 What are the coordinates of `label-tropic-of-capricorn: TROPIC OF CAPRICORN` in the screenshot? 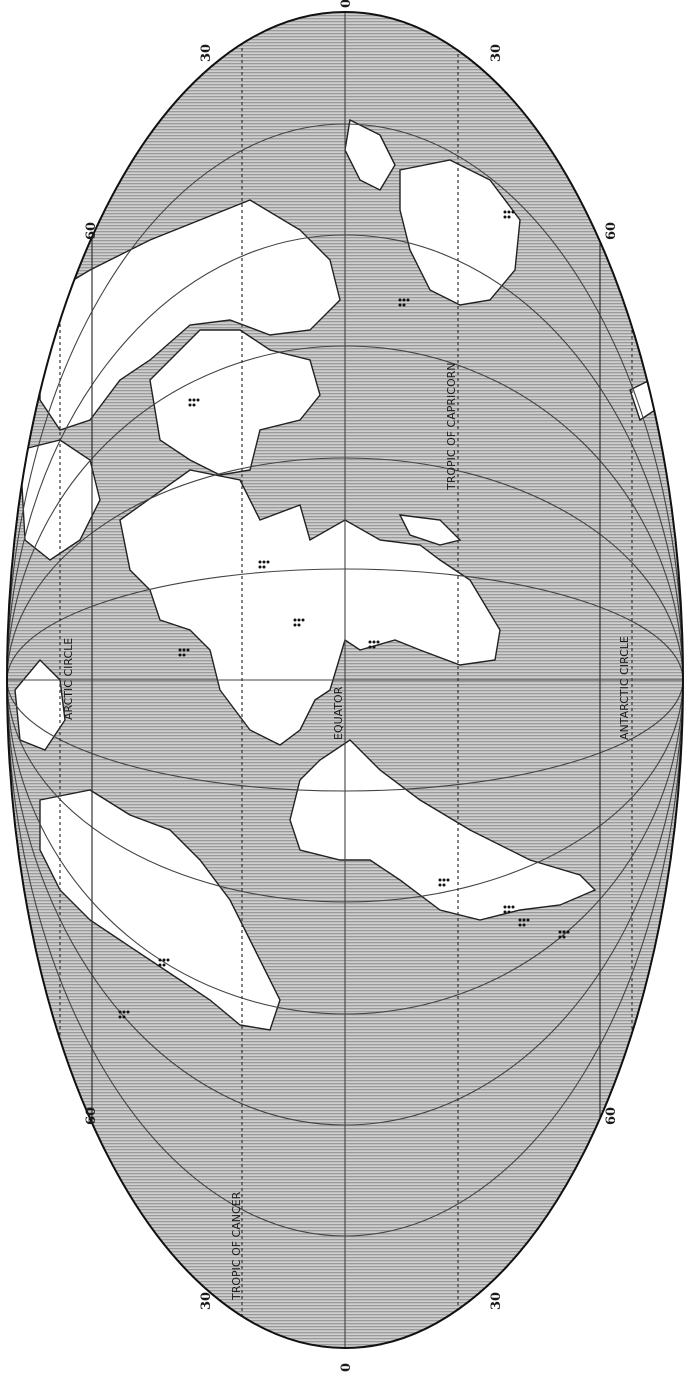 It's located at (451, 427).